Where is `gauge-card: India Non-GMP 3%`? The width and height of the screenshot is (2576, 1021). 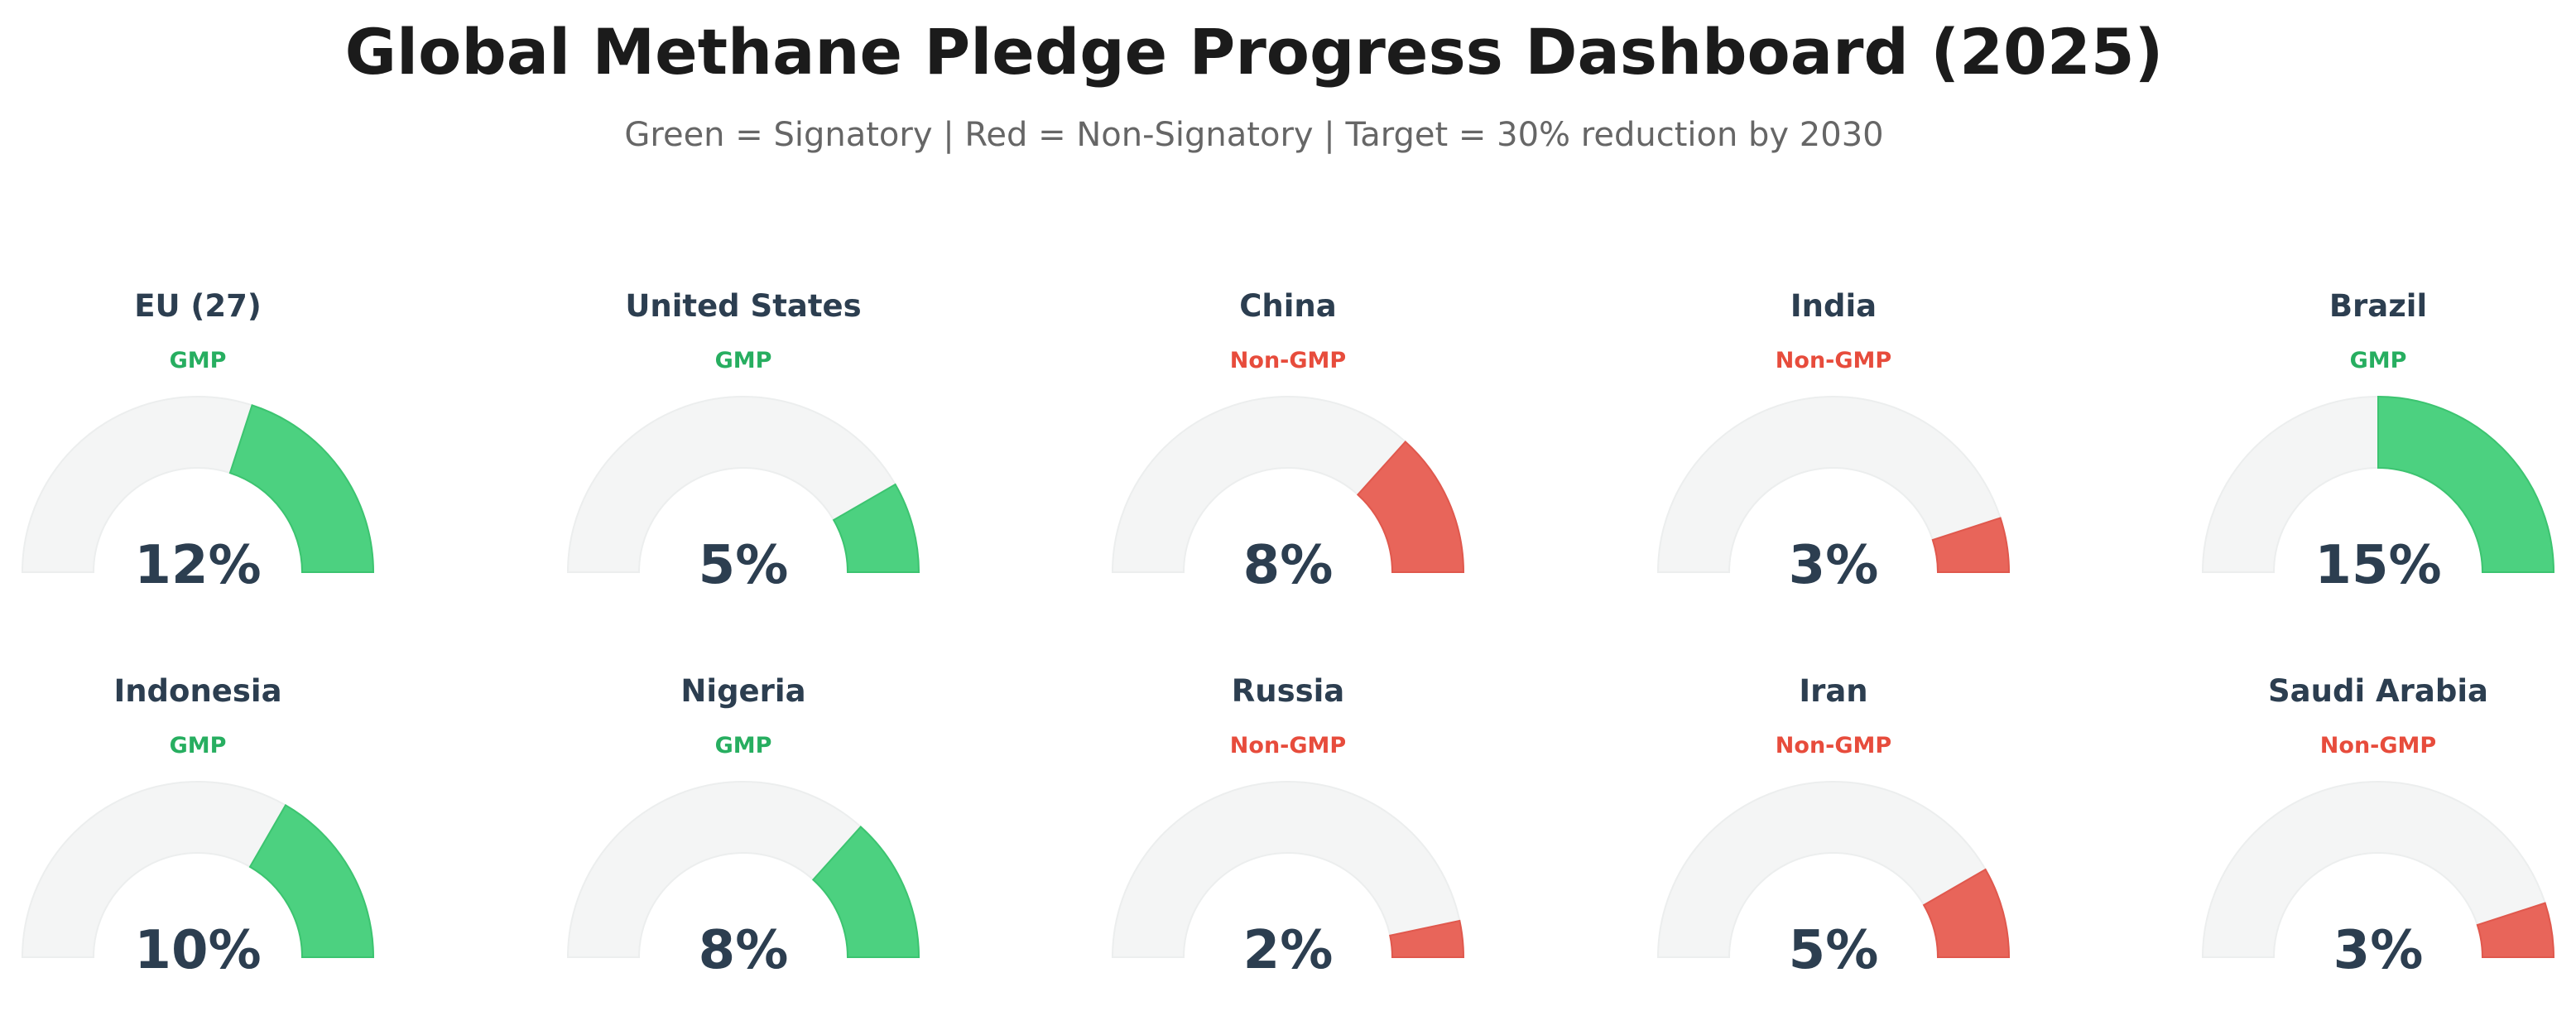
gauge-card: India Non-GMP 3% is located at coordinates (1833, 462).